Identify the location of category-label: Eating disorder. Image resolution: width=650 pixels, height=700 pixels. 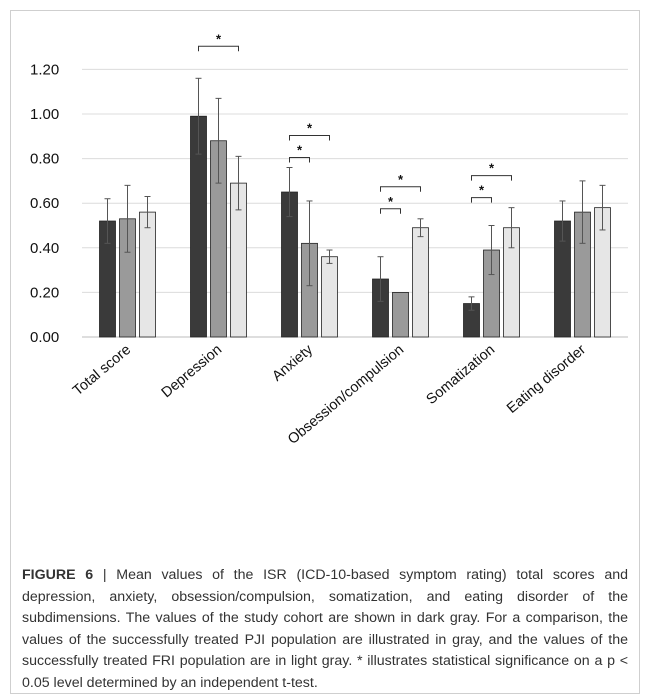
(546, 379).